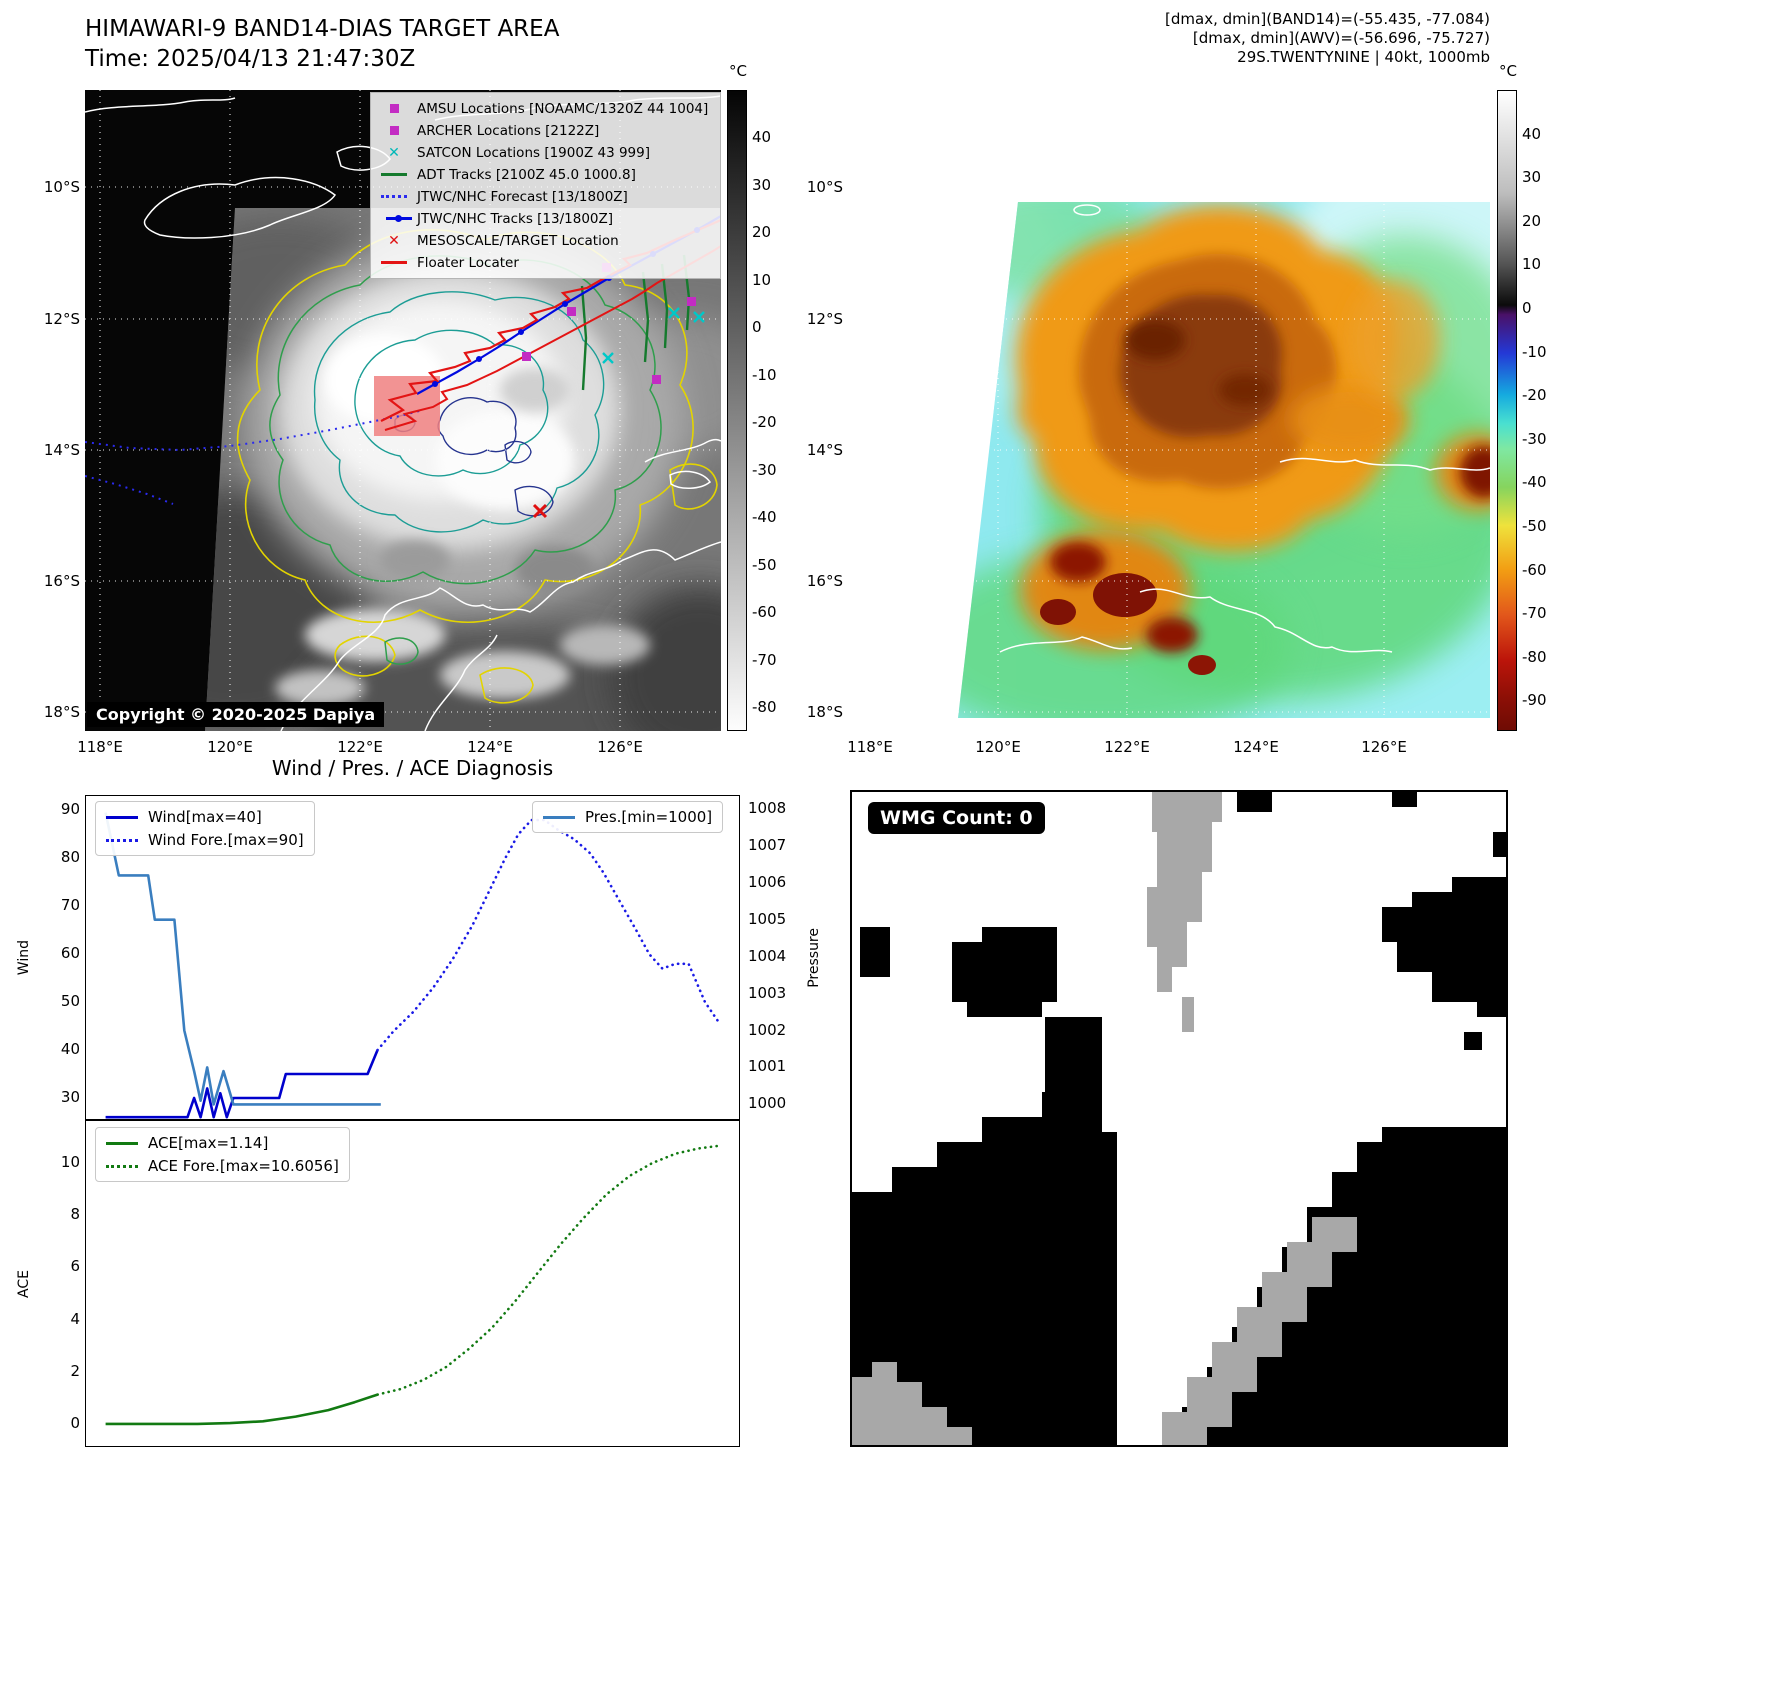 This screenshot has height=1690, width=1788. What do you see at coordinates (399, 747) in the screenshot?
I see `tl-lon-axis: 118°E 120°E 122°E 124°E 126°E` at bounding box center [399, 747].